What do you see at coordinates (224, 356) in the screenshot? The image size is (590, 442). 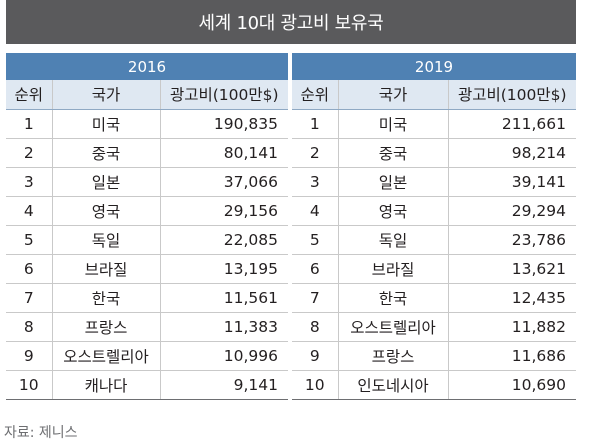 I see `ad-spend-cell: 10,996` at bounding box center [224, 356].